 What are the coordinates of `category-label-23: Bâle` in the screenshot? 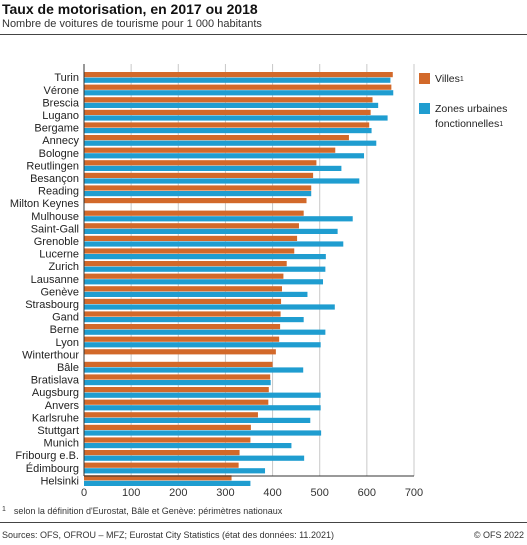 It's located at (68, 368).